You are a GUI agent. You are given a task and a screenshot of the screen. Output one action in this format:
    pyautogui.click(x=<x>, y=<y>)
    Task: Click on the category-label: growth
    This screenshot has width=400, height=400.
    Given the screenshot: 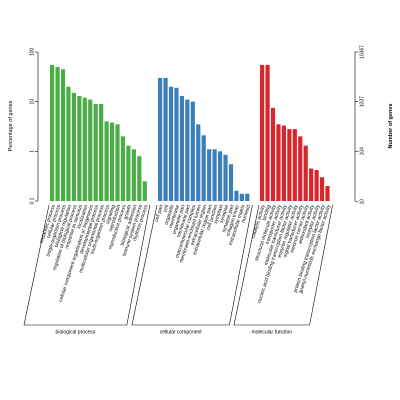 What is the action you would take?
    pyautogui.click(x=128, y=212)
    